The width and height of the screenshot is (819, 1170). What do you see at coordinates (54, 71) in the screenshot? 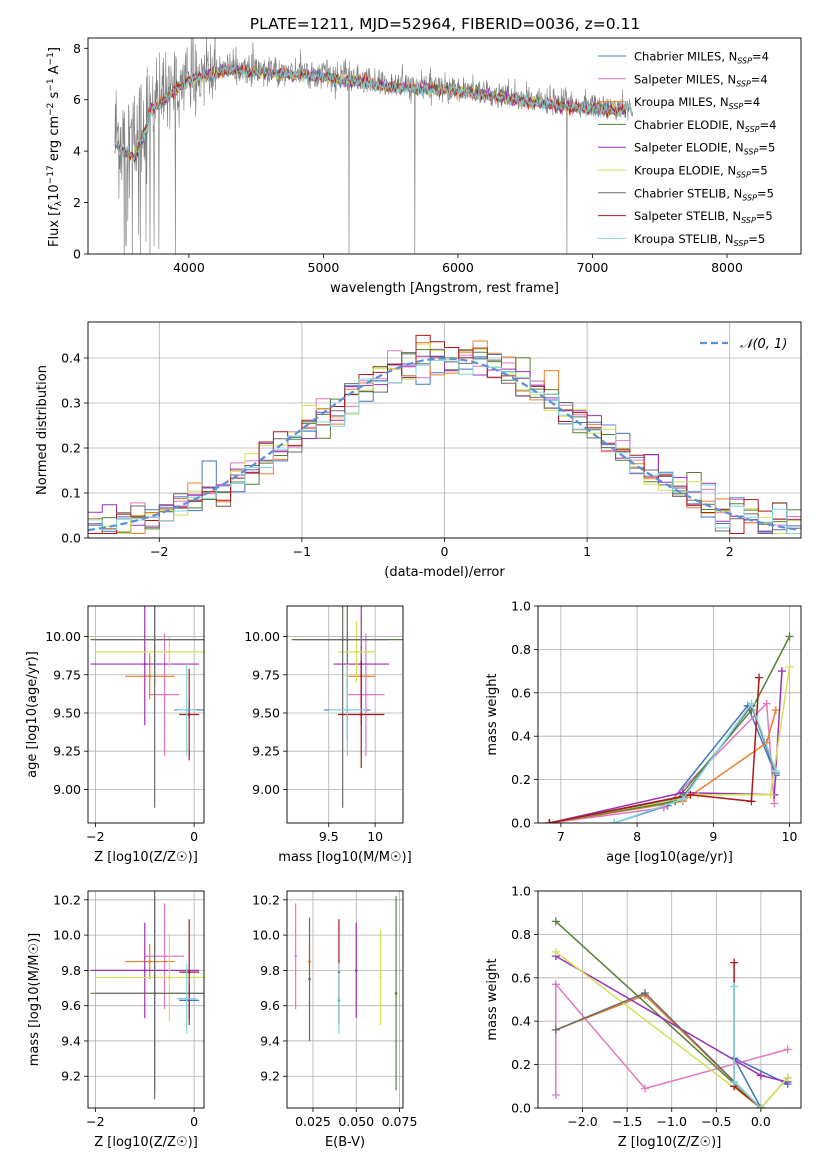
I see `ylabel-part: A` at bounding box center [54, 71].